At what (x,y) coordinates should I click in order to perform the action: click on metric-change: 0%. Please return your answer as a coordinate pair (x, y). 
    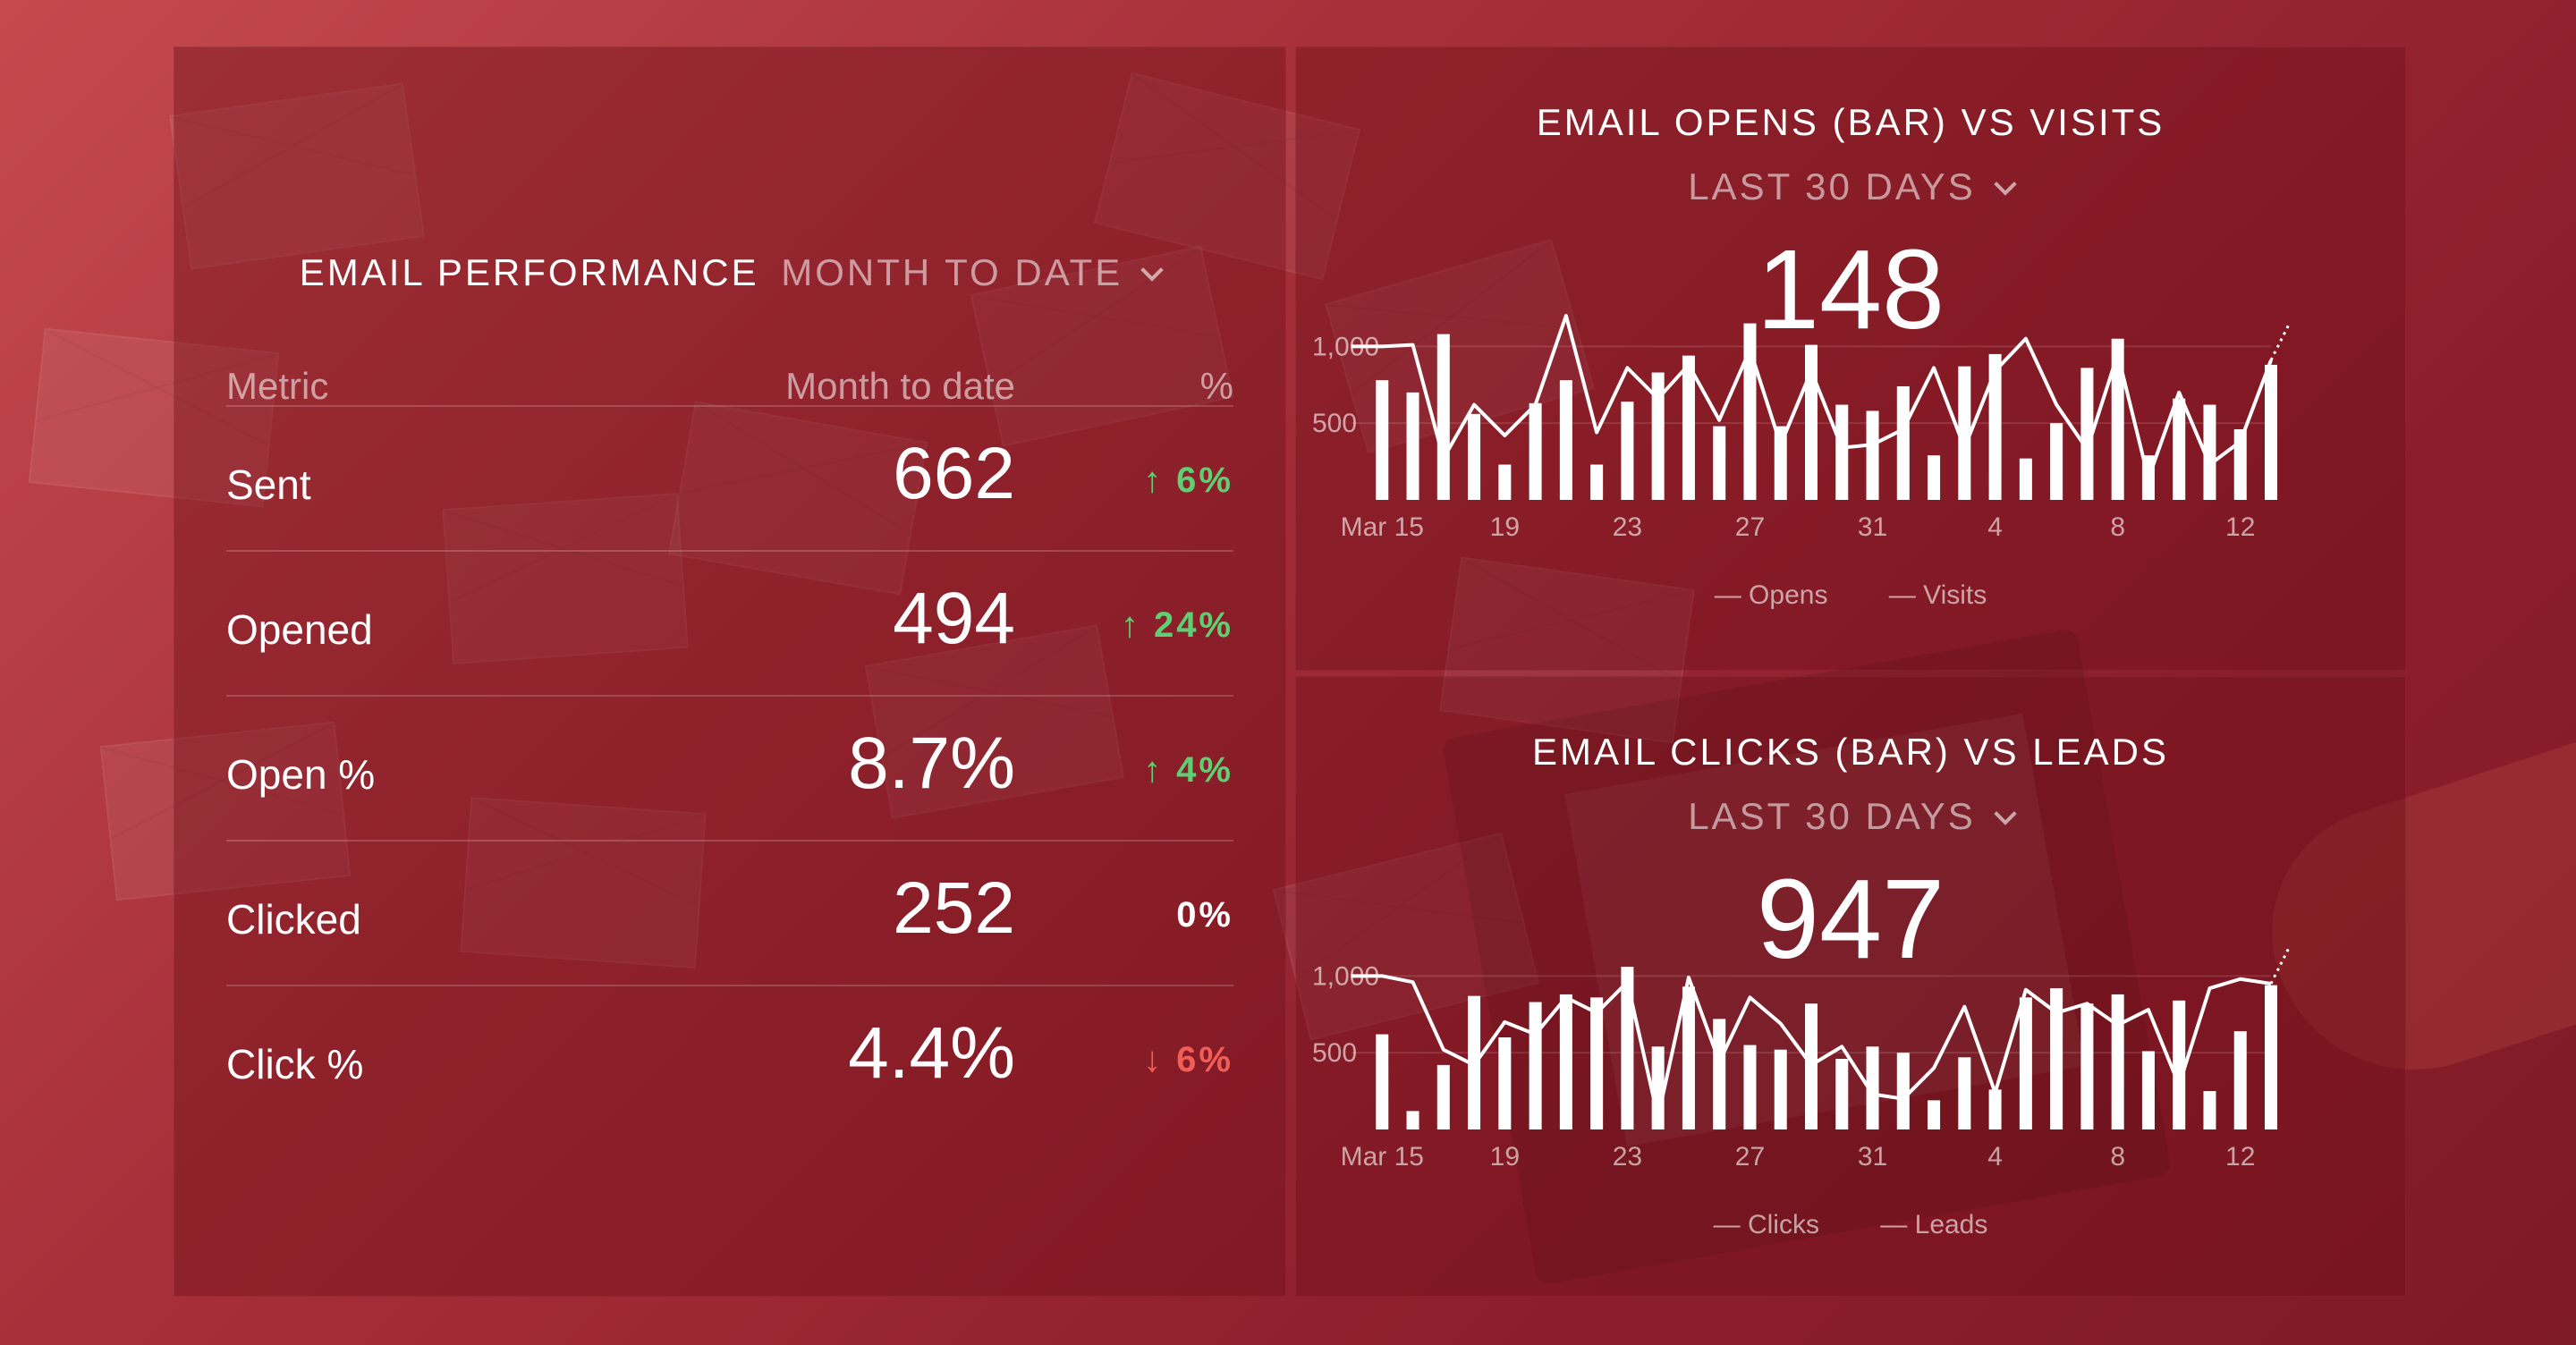
    Looking at the image, I should click on (1204, 915).